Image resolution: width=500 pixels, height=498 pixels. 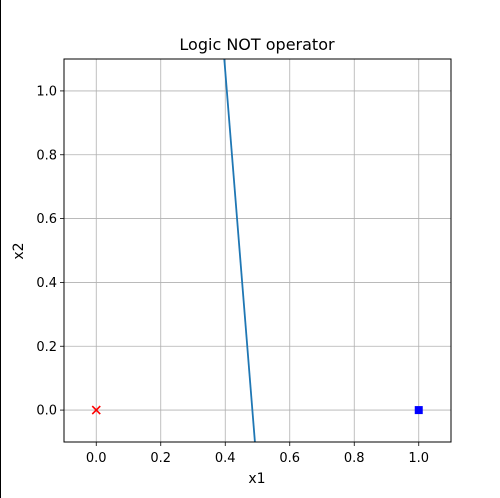 I want to click on y-tick-label: 0.0, so click(x=46, y=411).